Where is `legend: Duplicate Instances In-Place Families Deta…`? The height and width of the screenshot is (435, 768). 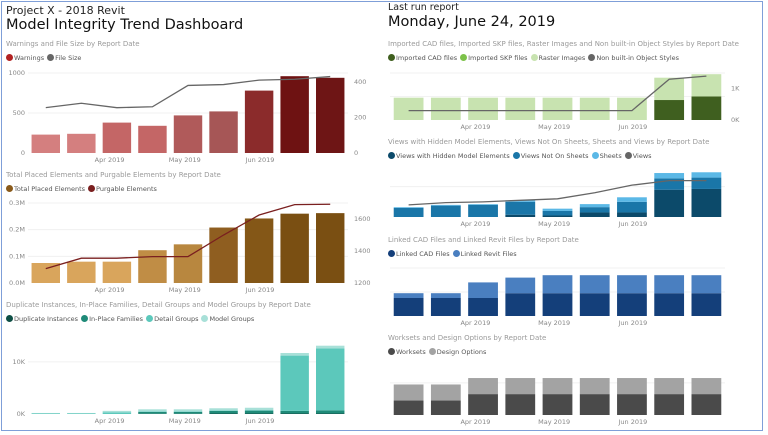
legend: Duplicate Instances In-Place Families Deta… is located at coordinates (130, 319).